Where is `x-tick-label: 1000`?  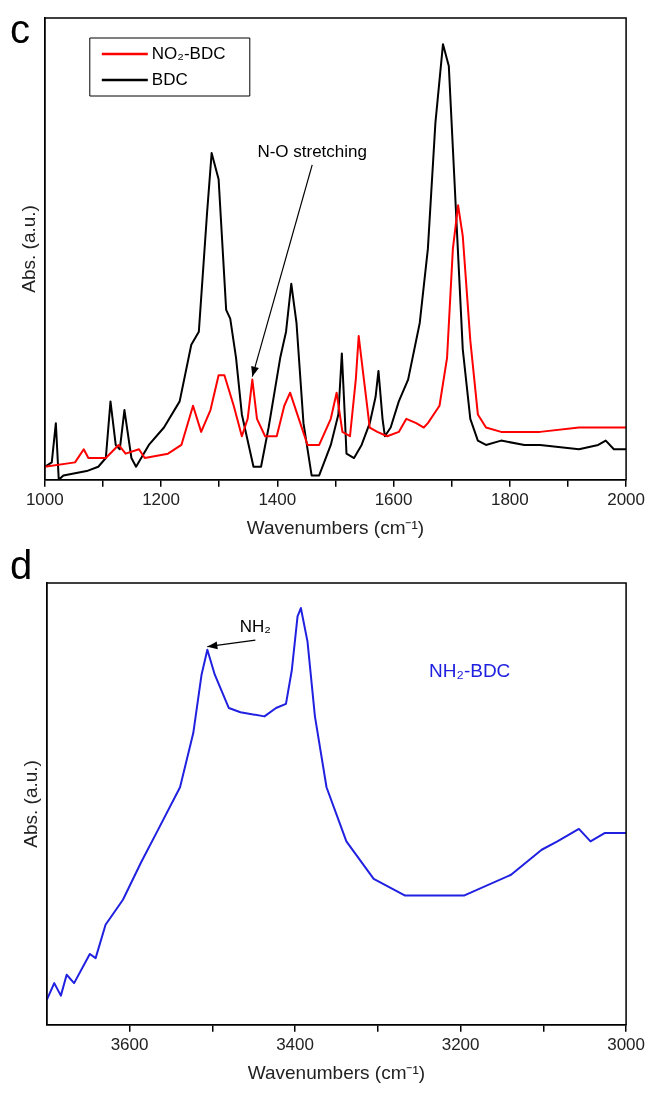
x-tick-label: 1000 is located at coordinates (44, 499).